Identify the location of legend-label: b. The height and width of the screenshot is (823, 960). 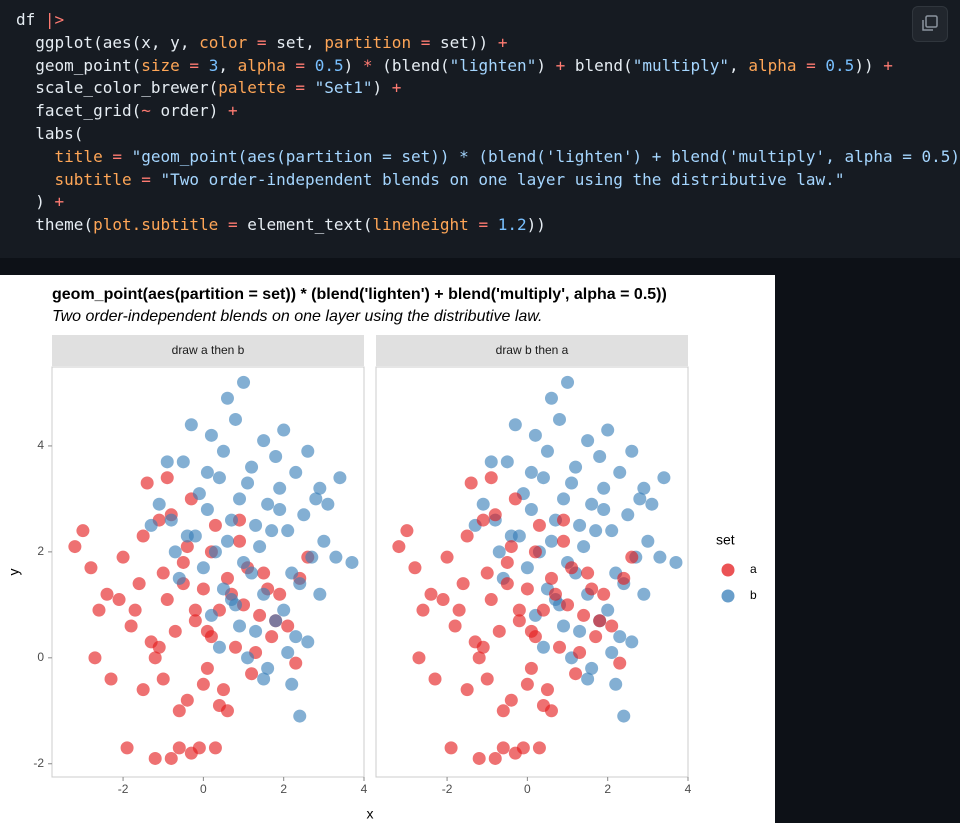
(753, 595).